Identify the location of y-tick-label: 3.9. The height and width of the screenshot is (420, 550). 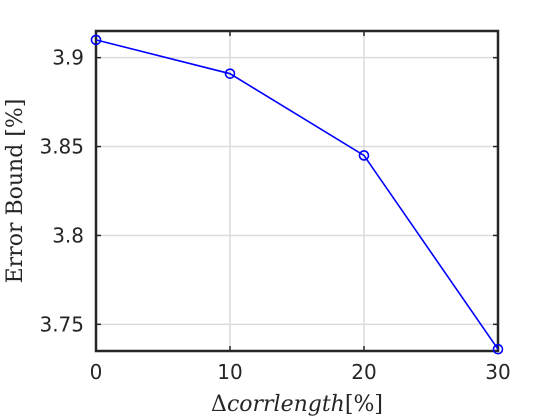
(68, 58).